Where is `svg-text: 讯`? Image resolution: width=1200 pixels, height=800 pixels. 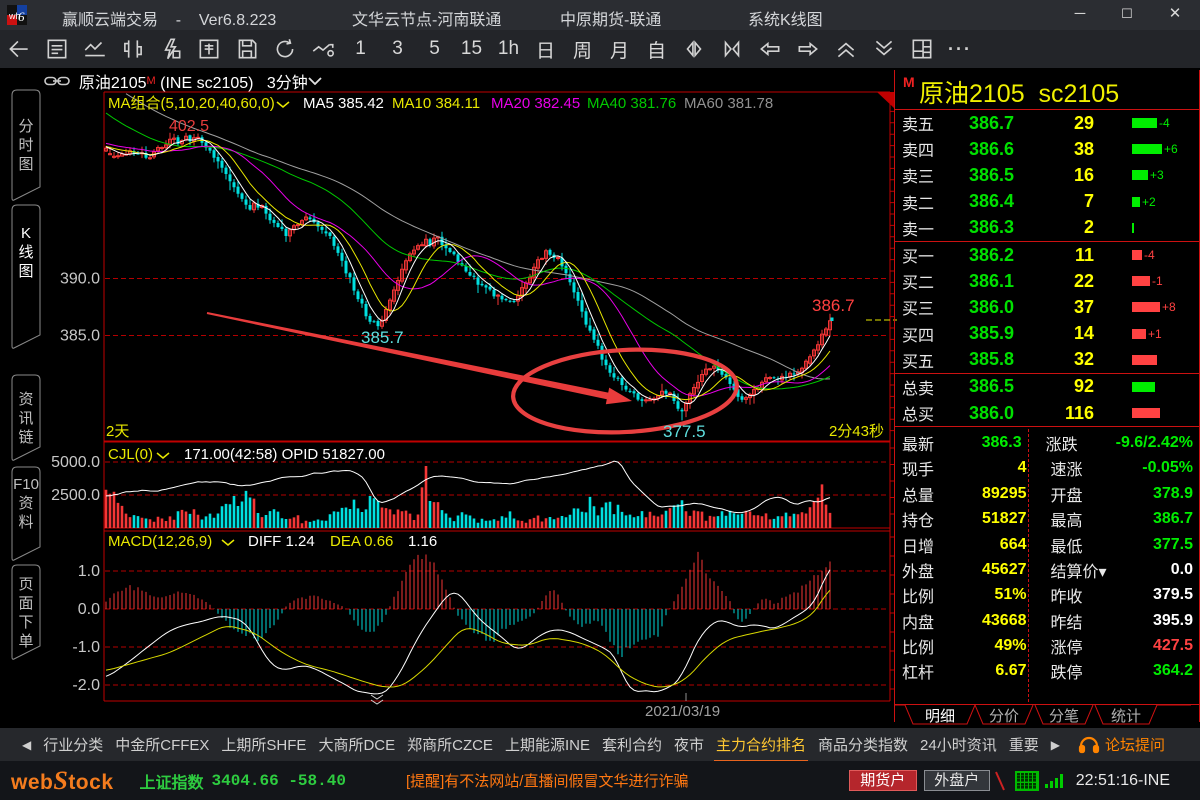
svg-text: 讯 is located at coordinates (25, 418).